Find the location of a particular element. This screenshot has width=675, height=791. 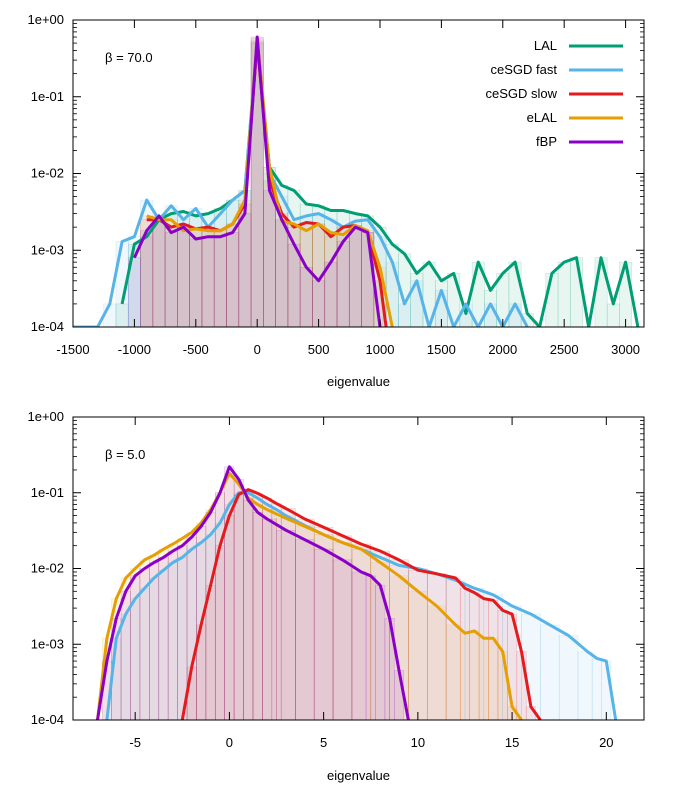

x-tick-label: -5 is located at coordinates (135, 742).